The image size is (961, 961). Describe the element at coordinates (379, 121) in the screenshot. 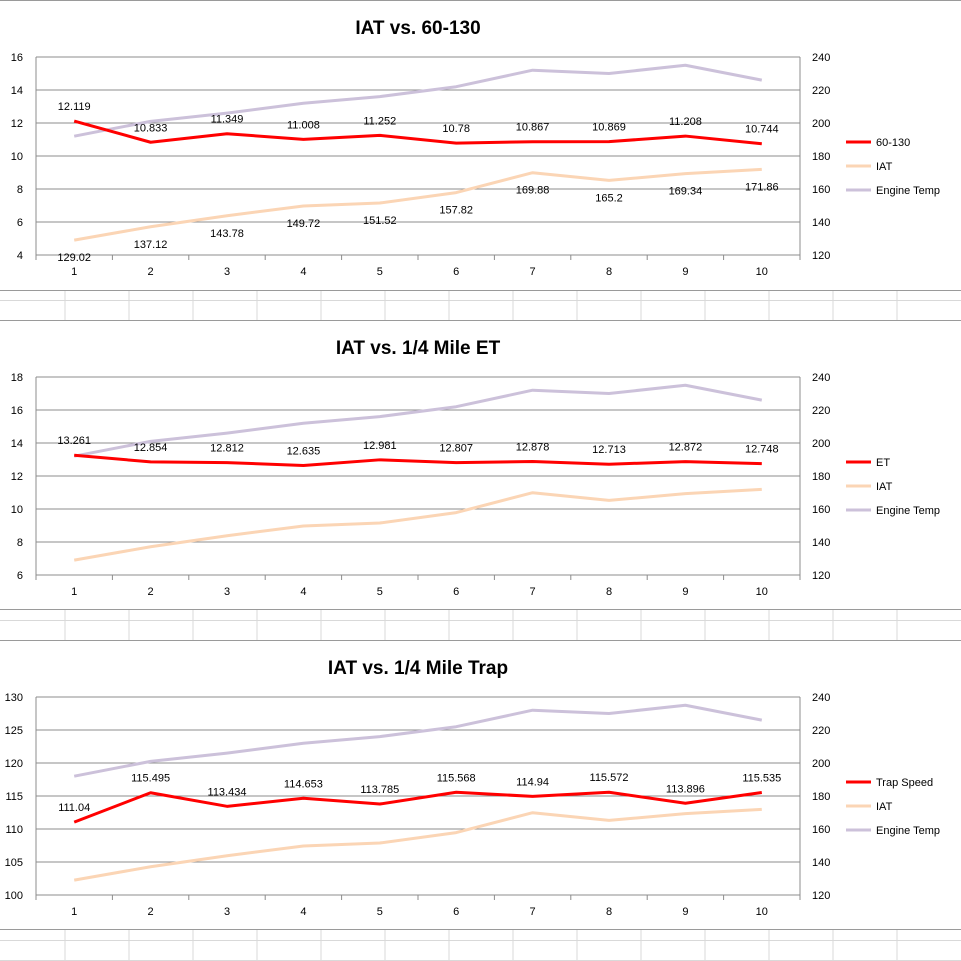

I see `data-label: 11.252` at that location.